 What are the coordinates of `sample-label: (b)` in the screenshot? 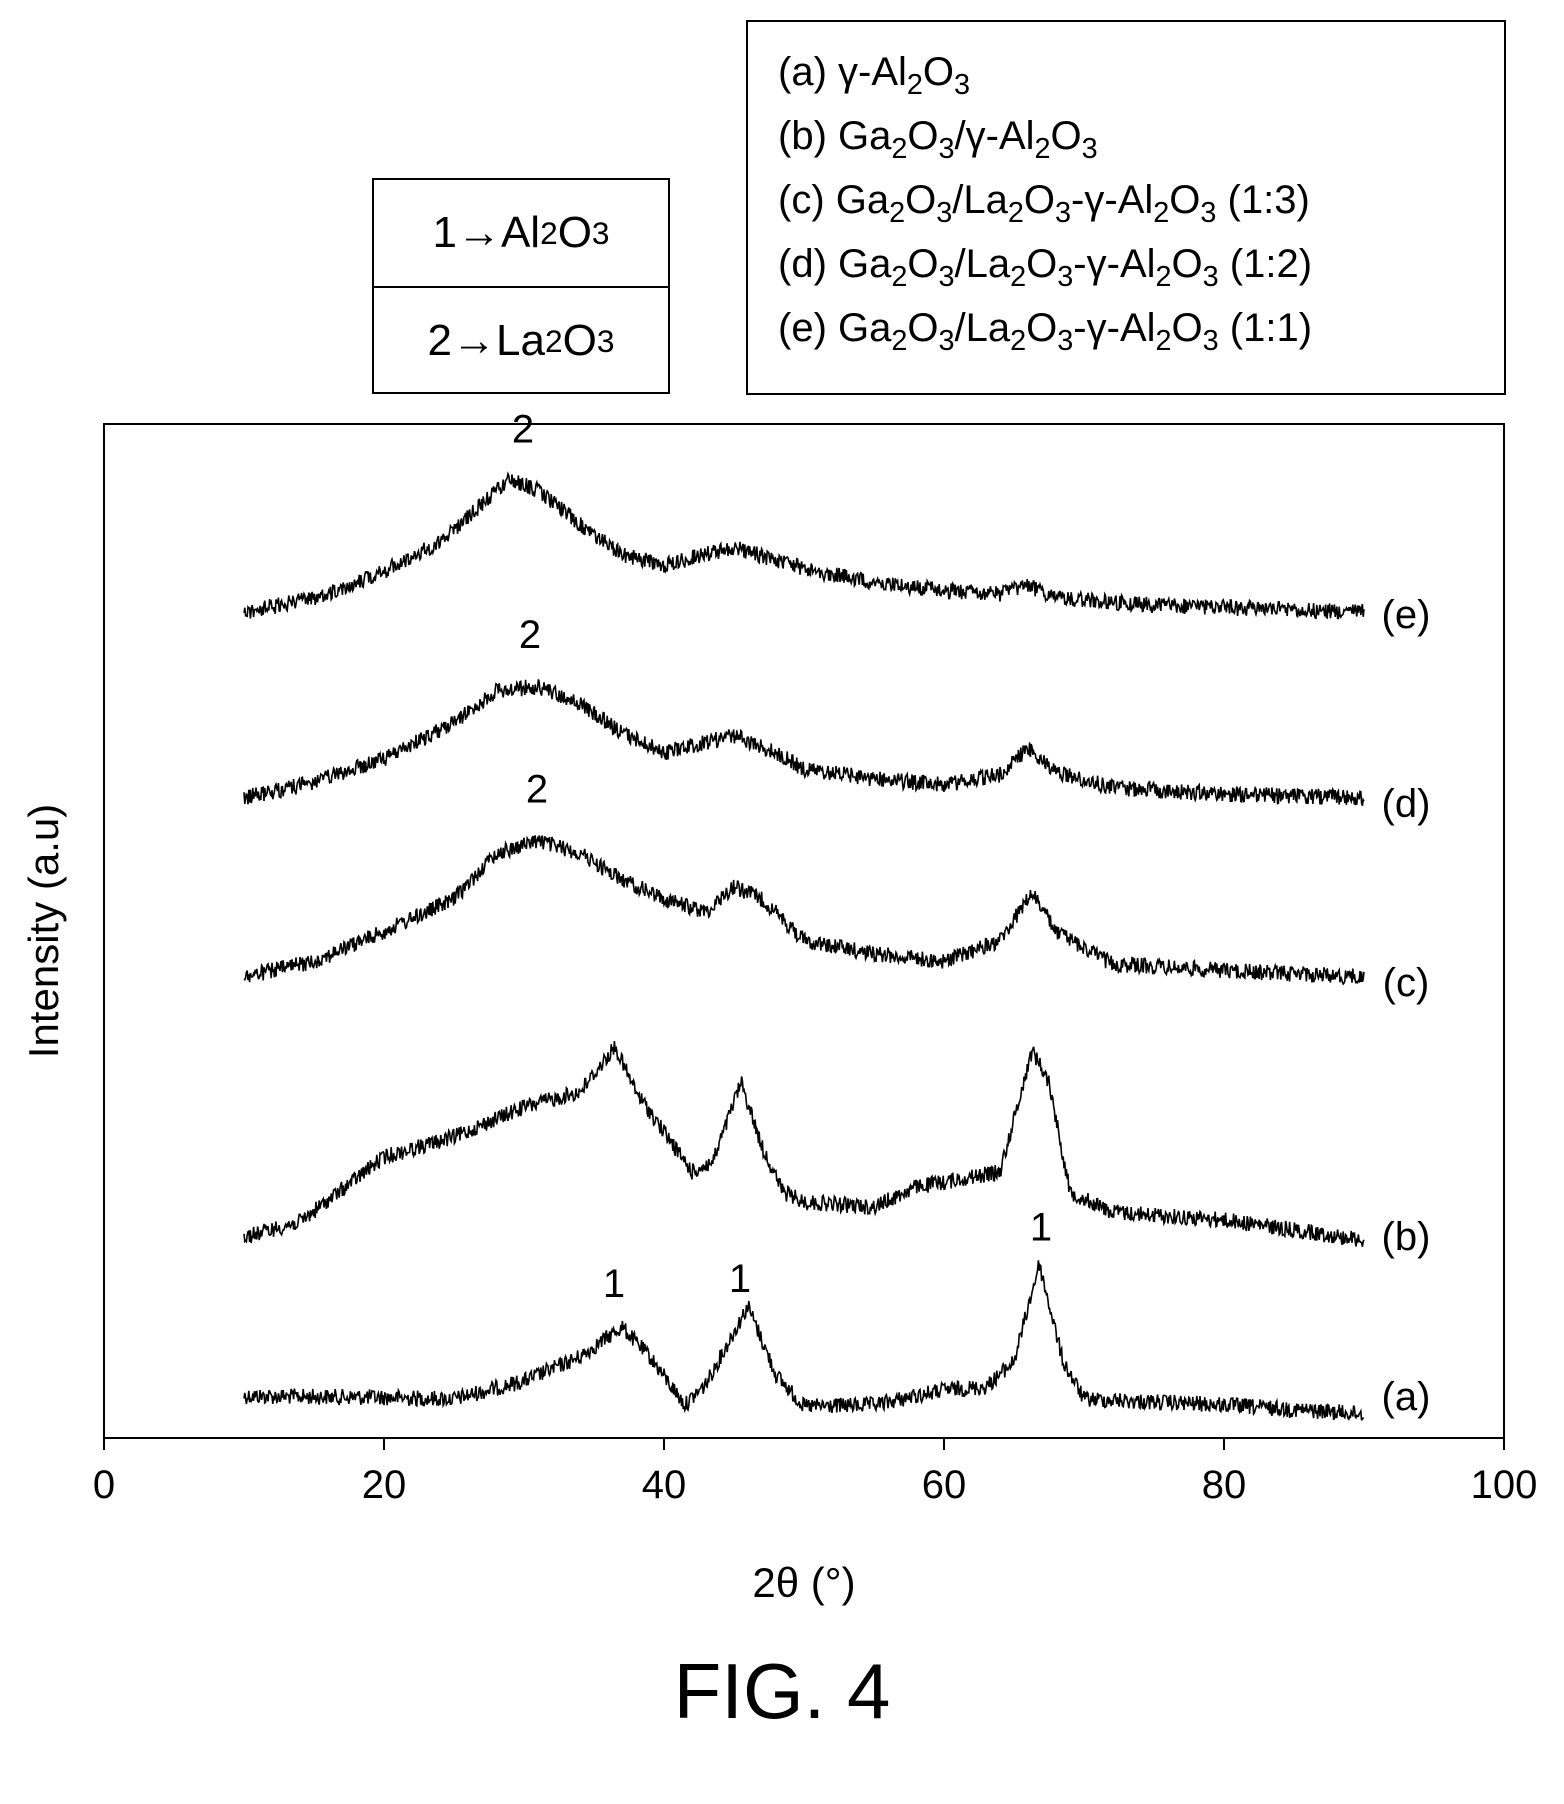 It's located at (802, 136).